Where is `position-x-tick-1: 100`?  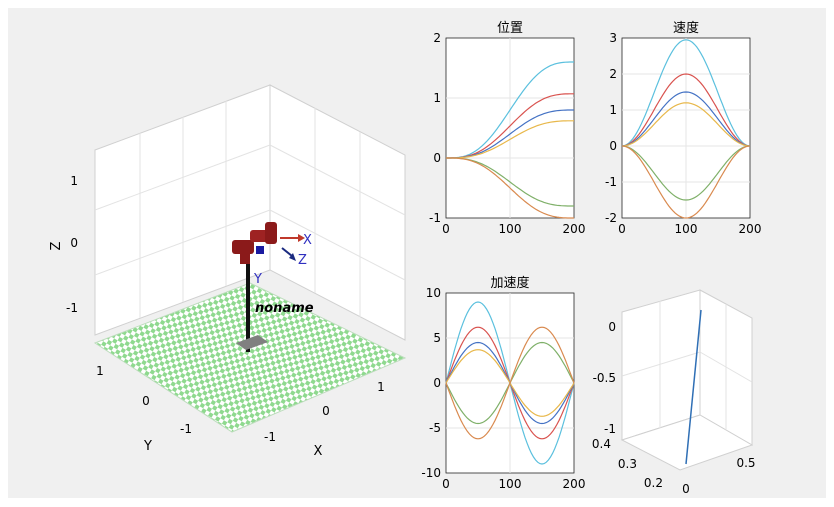
position-x-tick-1: 100 is located at coordinates (510, 229).